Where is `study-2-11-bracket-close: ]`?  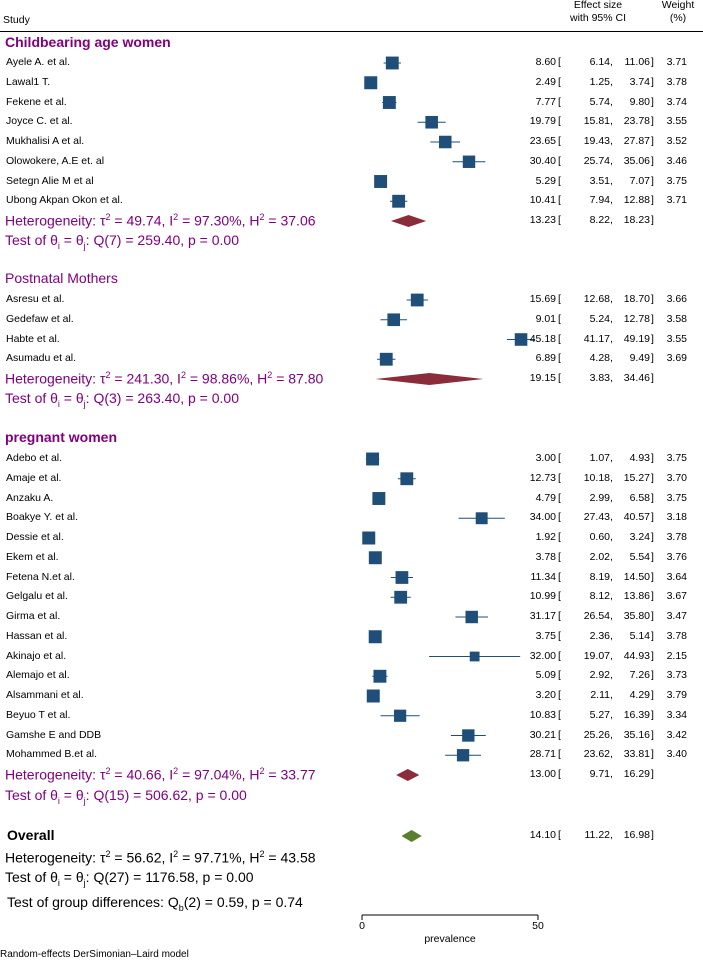 study-2-11-bracket-close: ] is located at coordinates (652, 675).